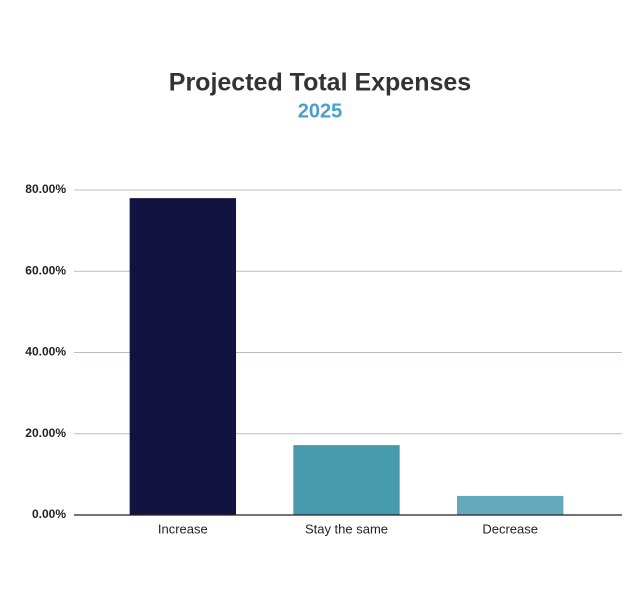 This screenshot has width=640, height=600. What do you see at coordinates (346, 528) in the screenshot?
I see `x-tick-label: Stay the same` at bounding box center [346, 528].